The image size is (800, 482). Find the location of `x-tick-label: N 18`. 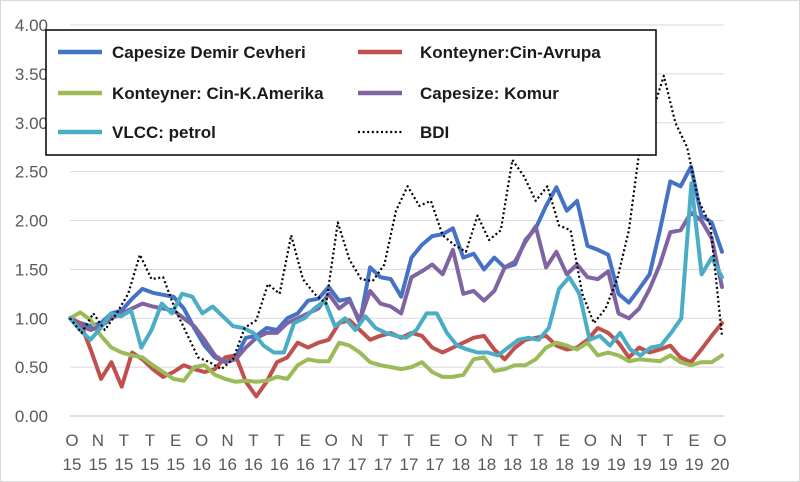

x-tick-label: N 18 is located at coordinates (486, 452).